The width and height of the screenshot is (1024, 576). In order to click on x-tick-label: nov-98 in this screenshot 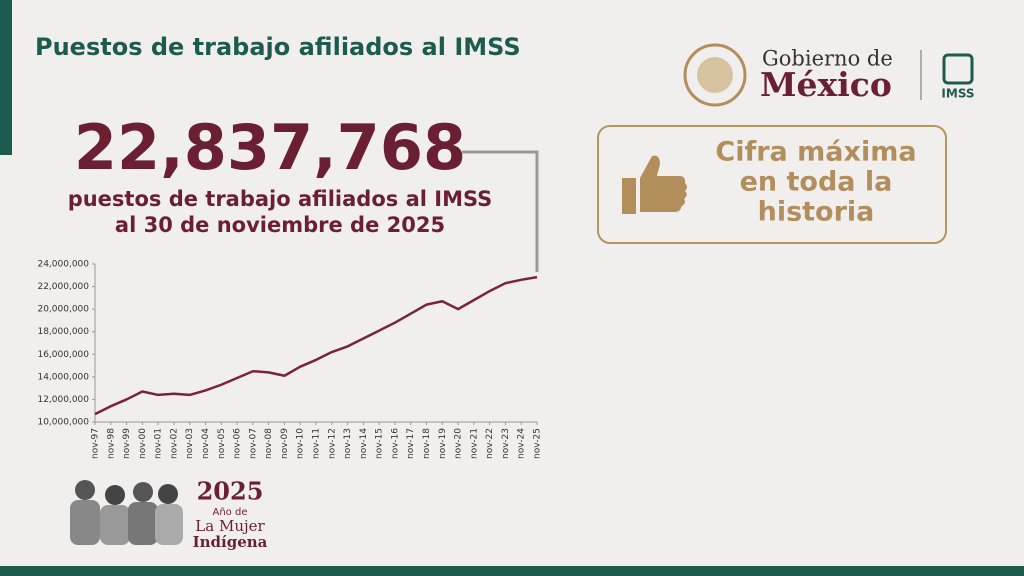, I will do `click(111, 443)`.